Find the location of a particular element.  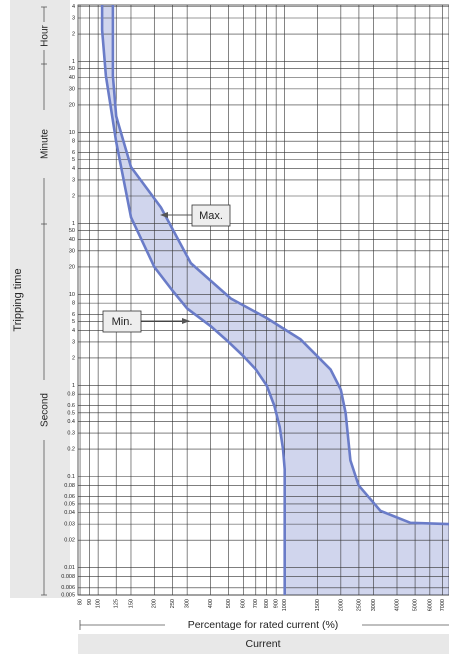

annotation: Min. is located at coordinates (122, 322).